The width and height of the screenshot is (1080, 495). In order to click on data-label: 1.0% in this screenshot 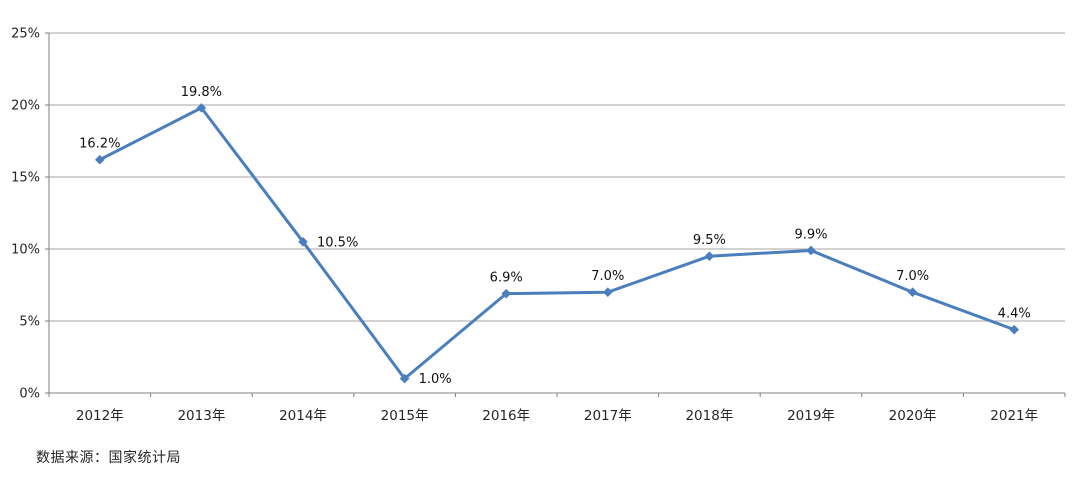, I will do `click(435, 379)`.